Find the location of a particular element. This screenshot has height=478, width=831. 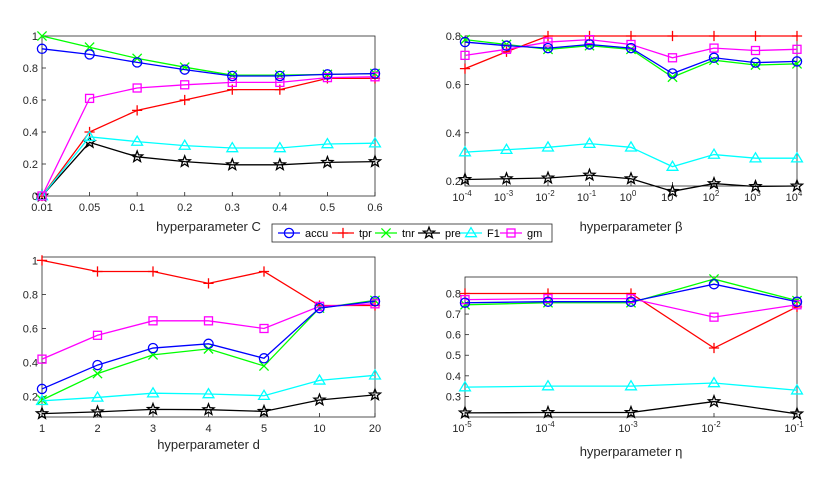

y-tick-label: 0.2 is located at coordinates (30, 165).